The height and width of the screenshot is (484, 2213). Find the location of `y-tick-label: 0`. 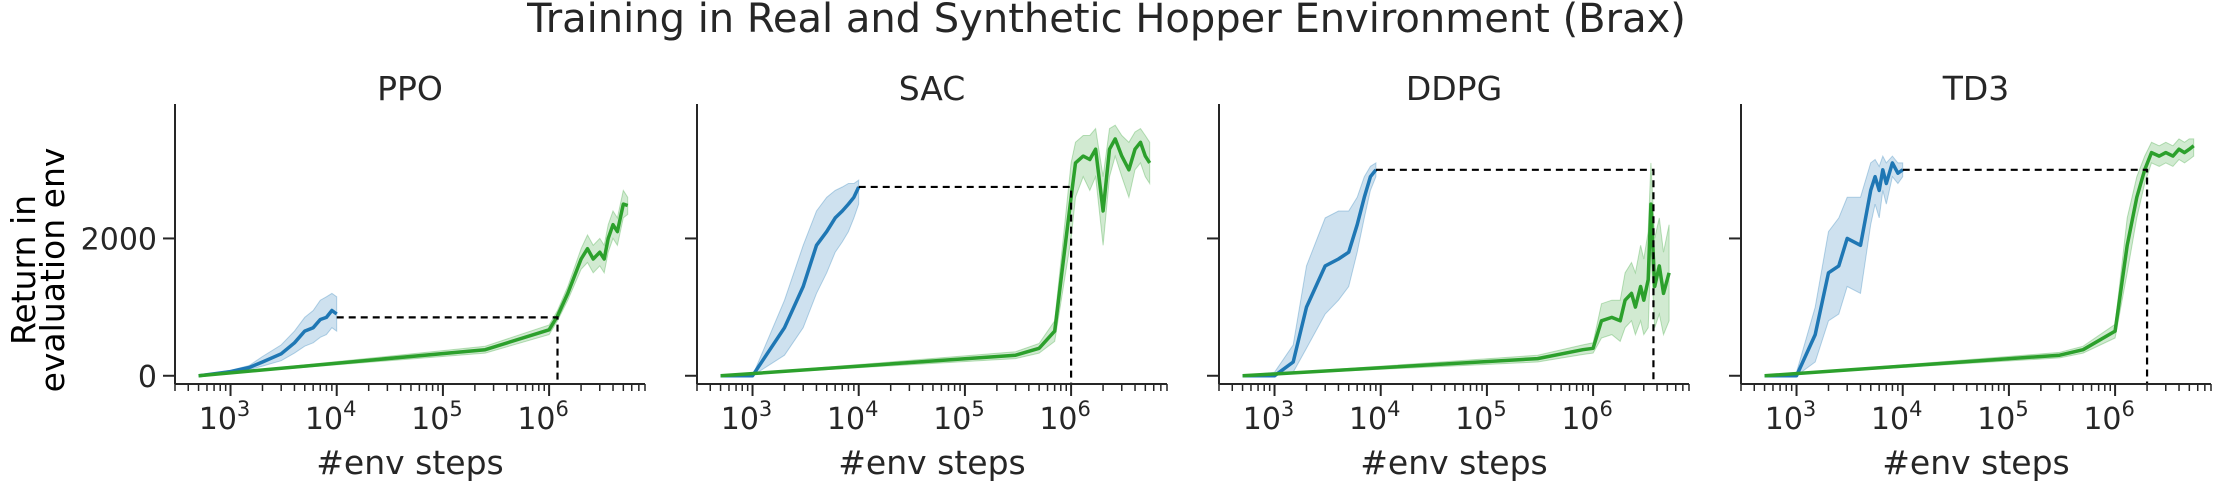

y-tick-label: 0 is located at coordinates (147, 377).